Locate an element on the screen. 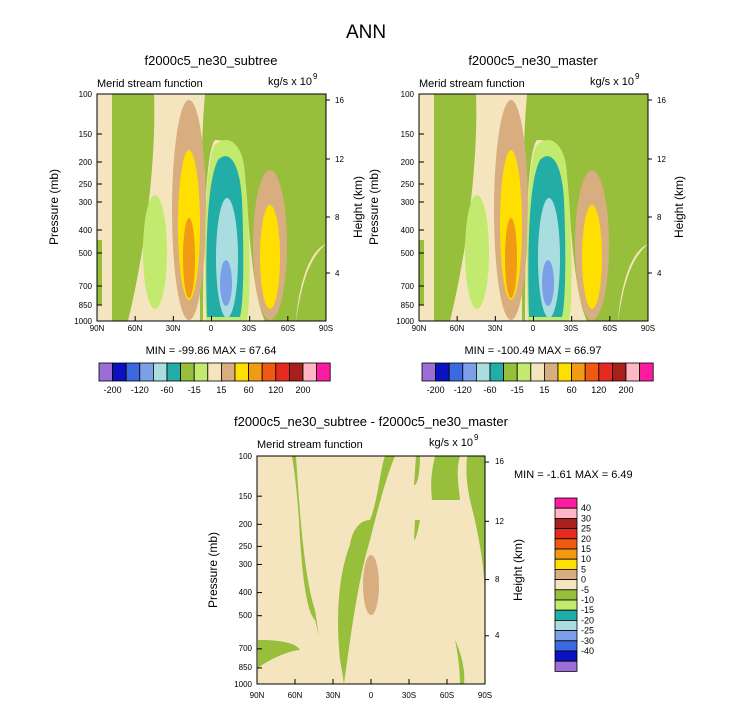 The height and width of the screenshot is (707, 733). y-tick-label: 850 is located at coordinates (408, 305).